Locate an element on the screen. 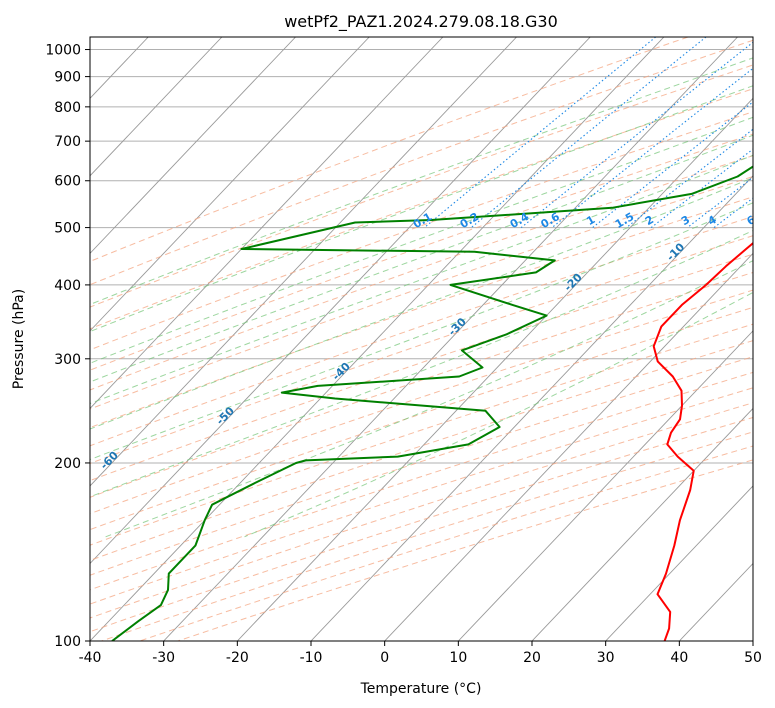 This screenshot has height=708, width=775. x-axis-title: Temperature (°C) is located at coordinates (421, 689).